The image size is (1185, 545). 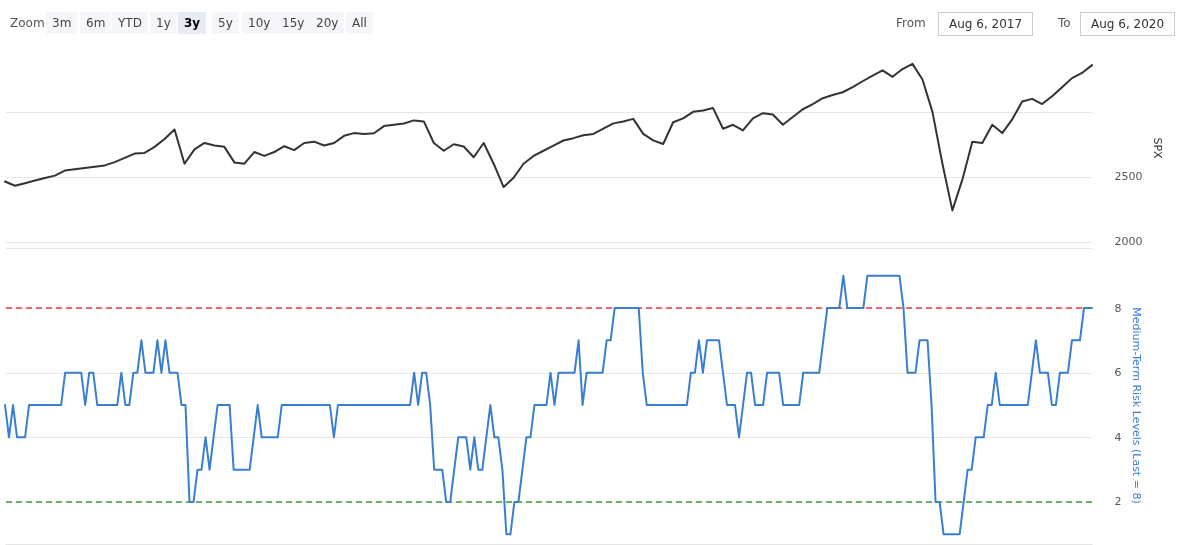 I want to click on y-tick-label: 6, so click(x=1118, y=373).